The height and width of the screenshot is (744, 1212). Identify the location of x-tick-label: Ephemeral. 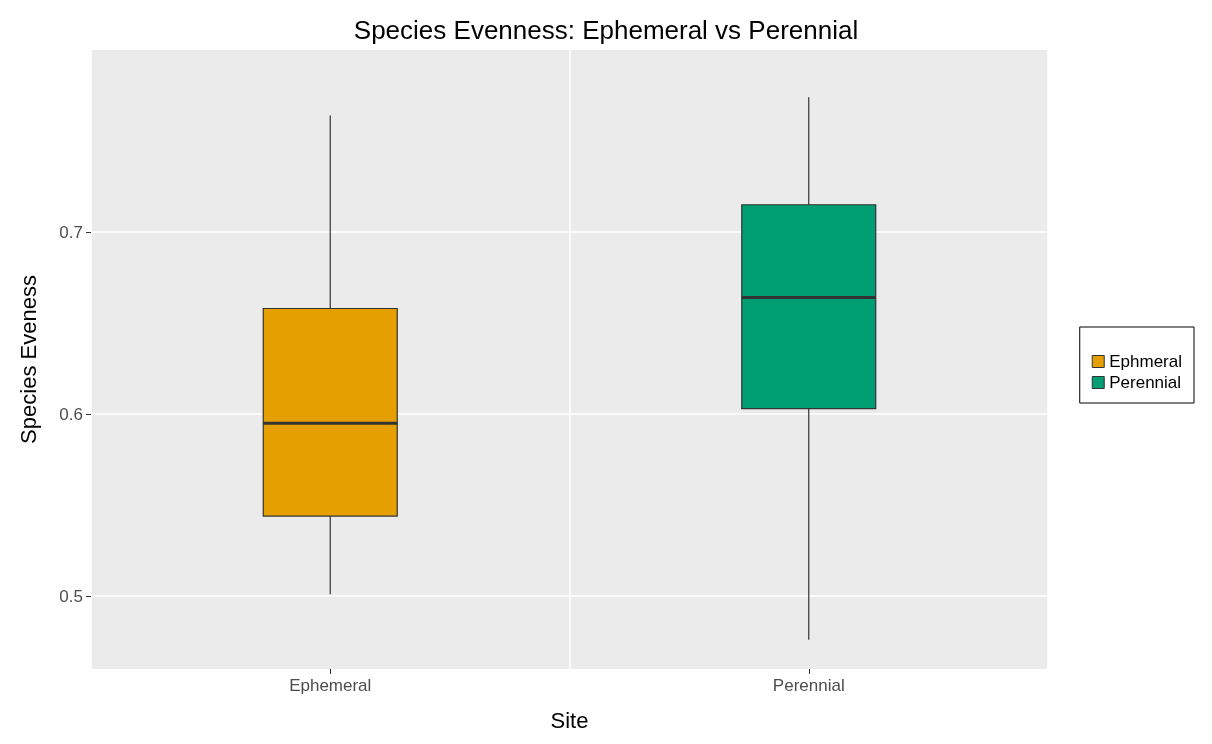
(330, 685).